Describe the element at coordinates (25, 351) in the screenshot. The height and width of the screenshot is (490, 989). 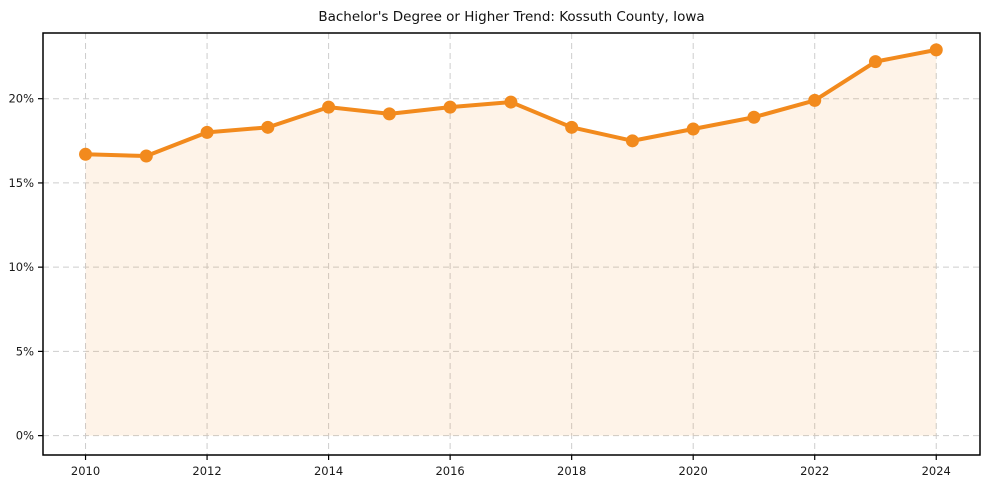
I see `y-tick-label: 5%` at that location.